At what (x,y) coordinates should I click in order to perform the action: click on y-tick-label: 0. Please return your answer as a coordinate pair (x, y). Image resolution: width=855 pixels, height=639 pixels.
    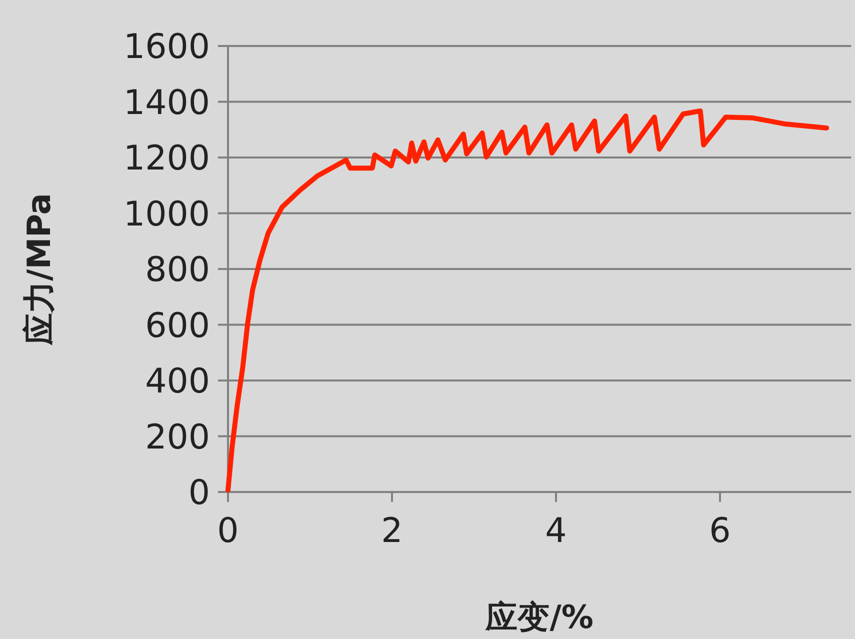
    Looking at the image, I should click on (199, 493).